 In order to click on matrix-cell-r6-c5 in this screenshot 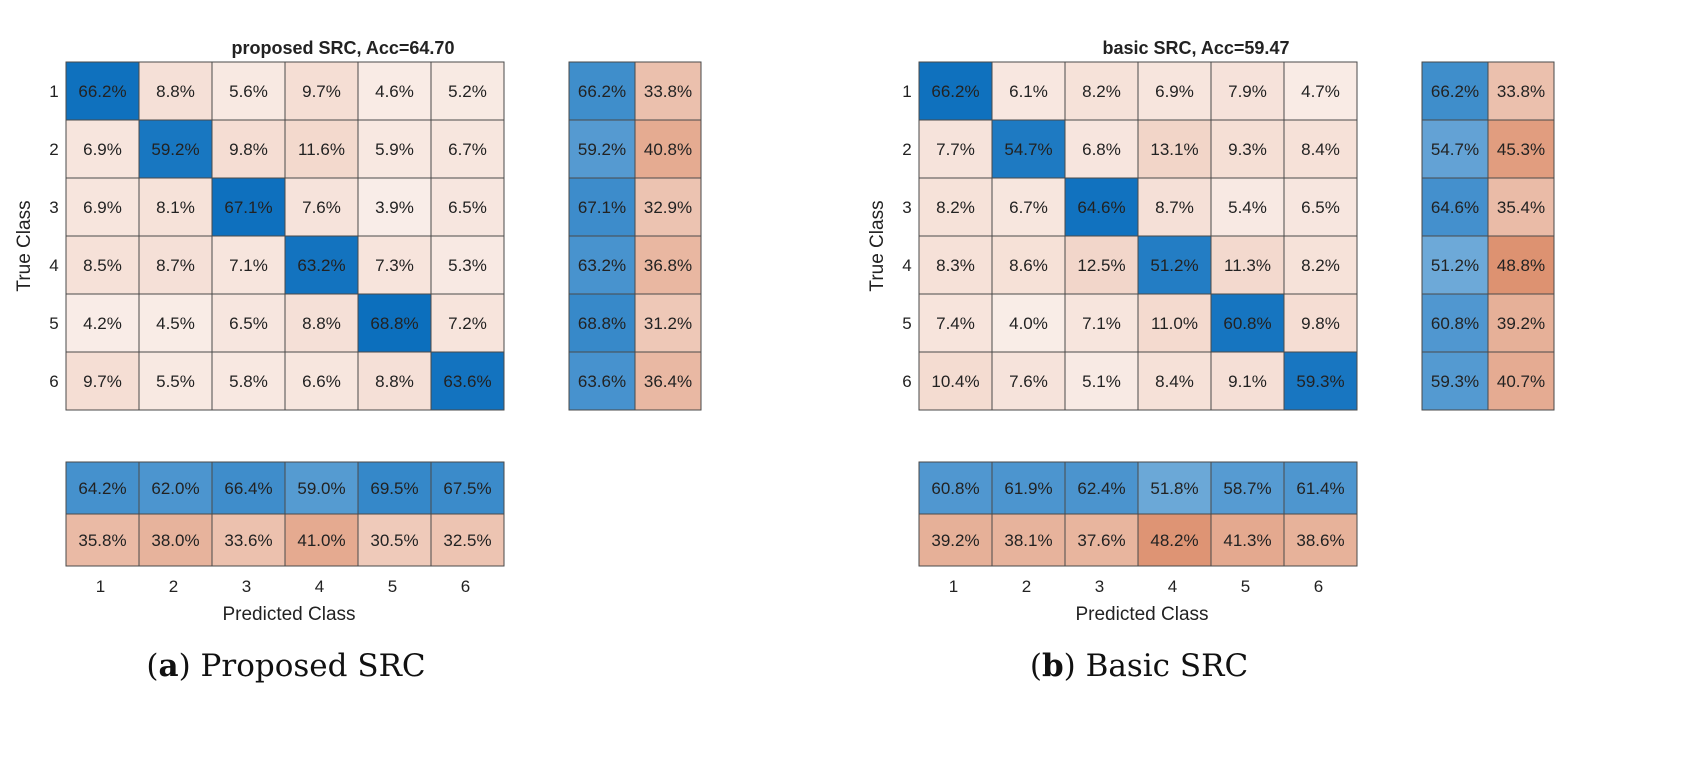, I will do `click(394, 381)`.